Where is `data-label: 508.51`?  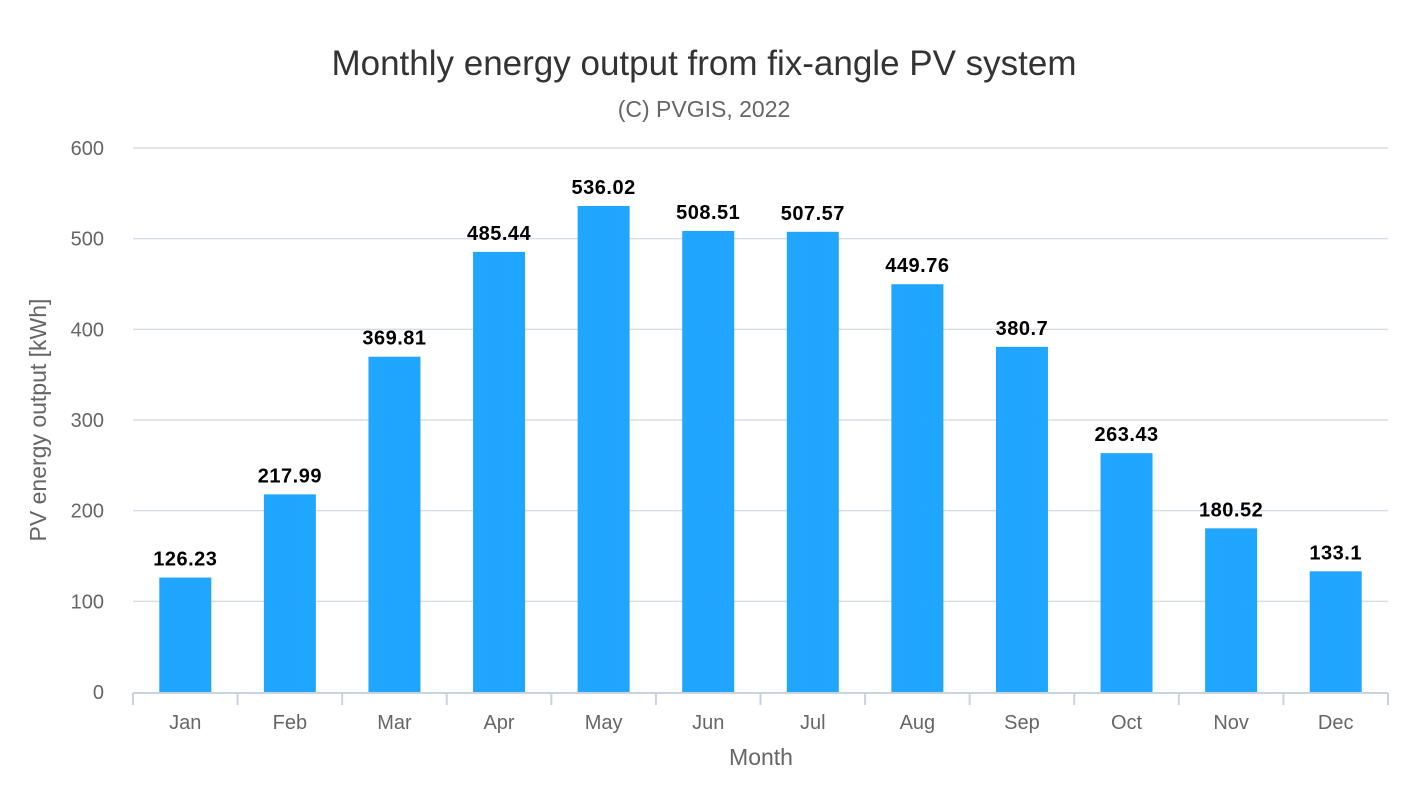 data-label: 508.51 is located at coordinates (708, 213).